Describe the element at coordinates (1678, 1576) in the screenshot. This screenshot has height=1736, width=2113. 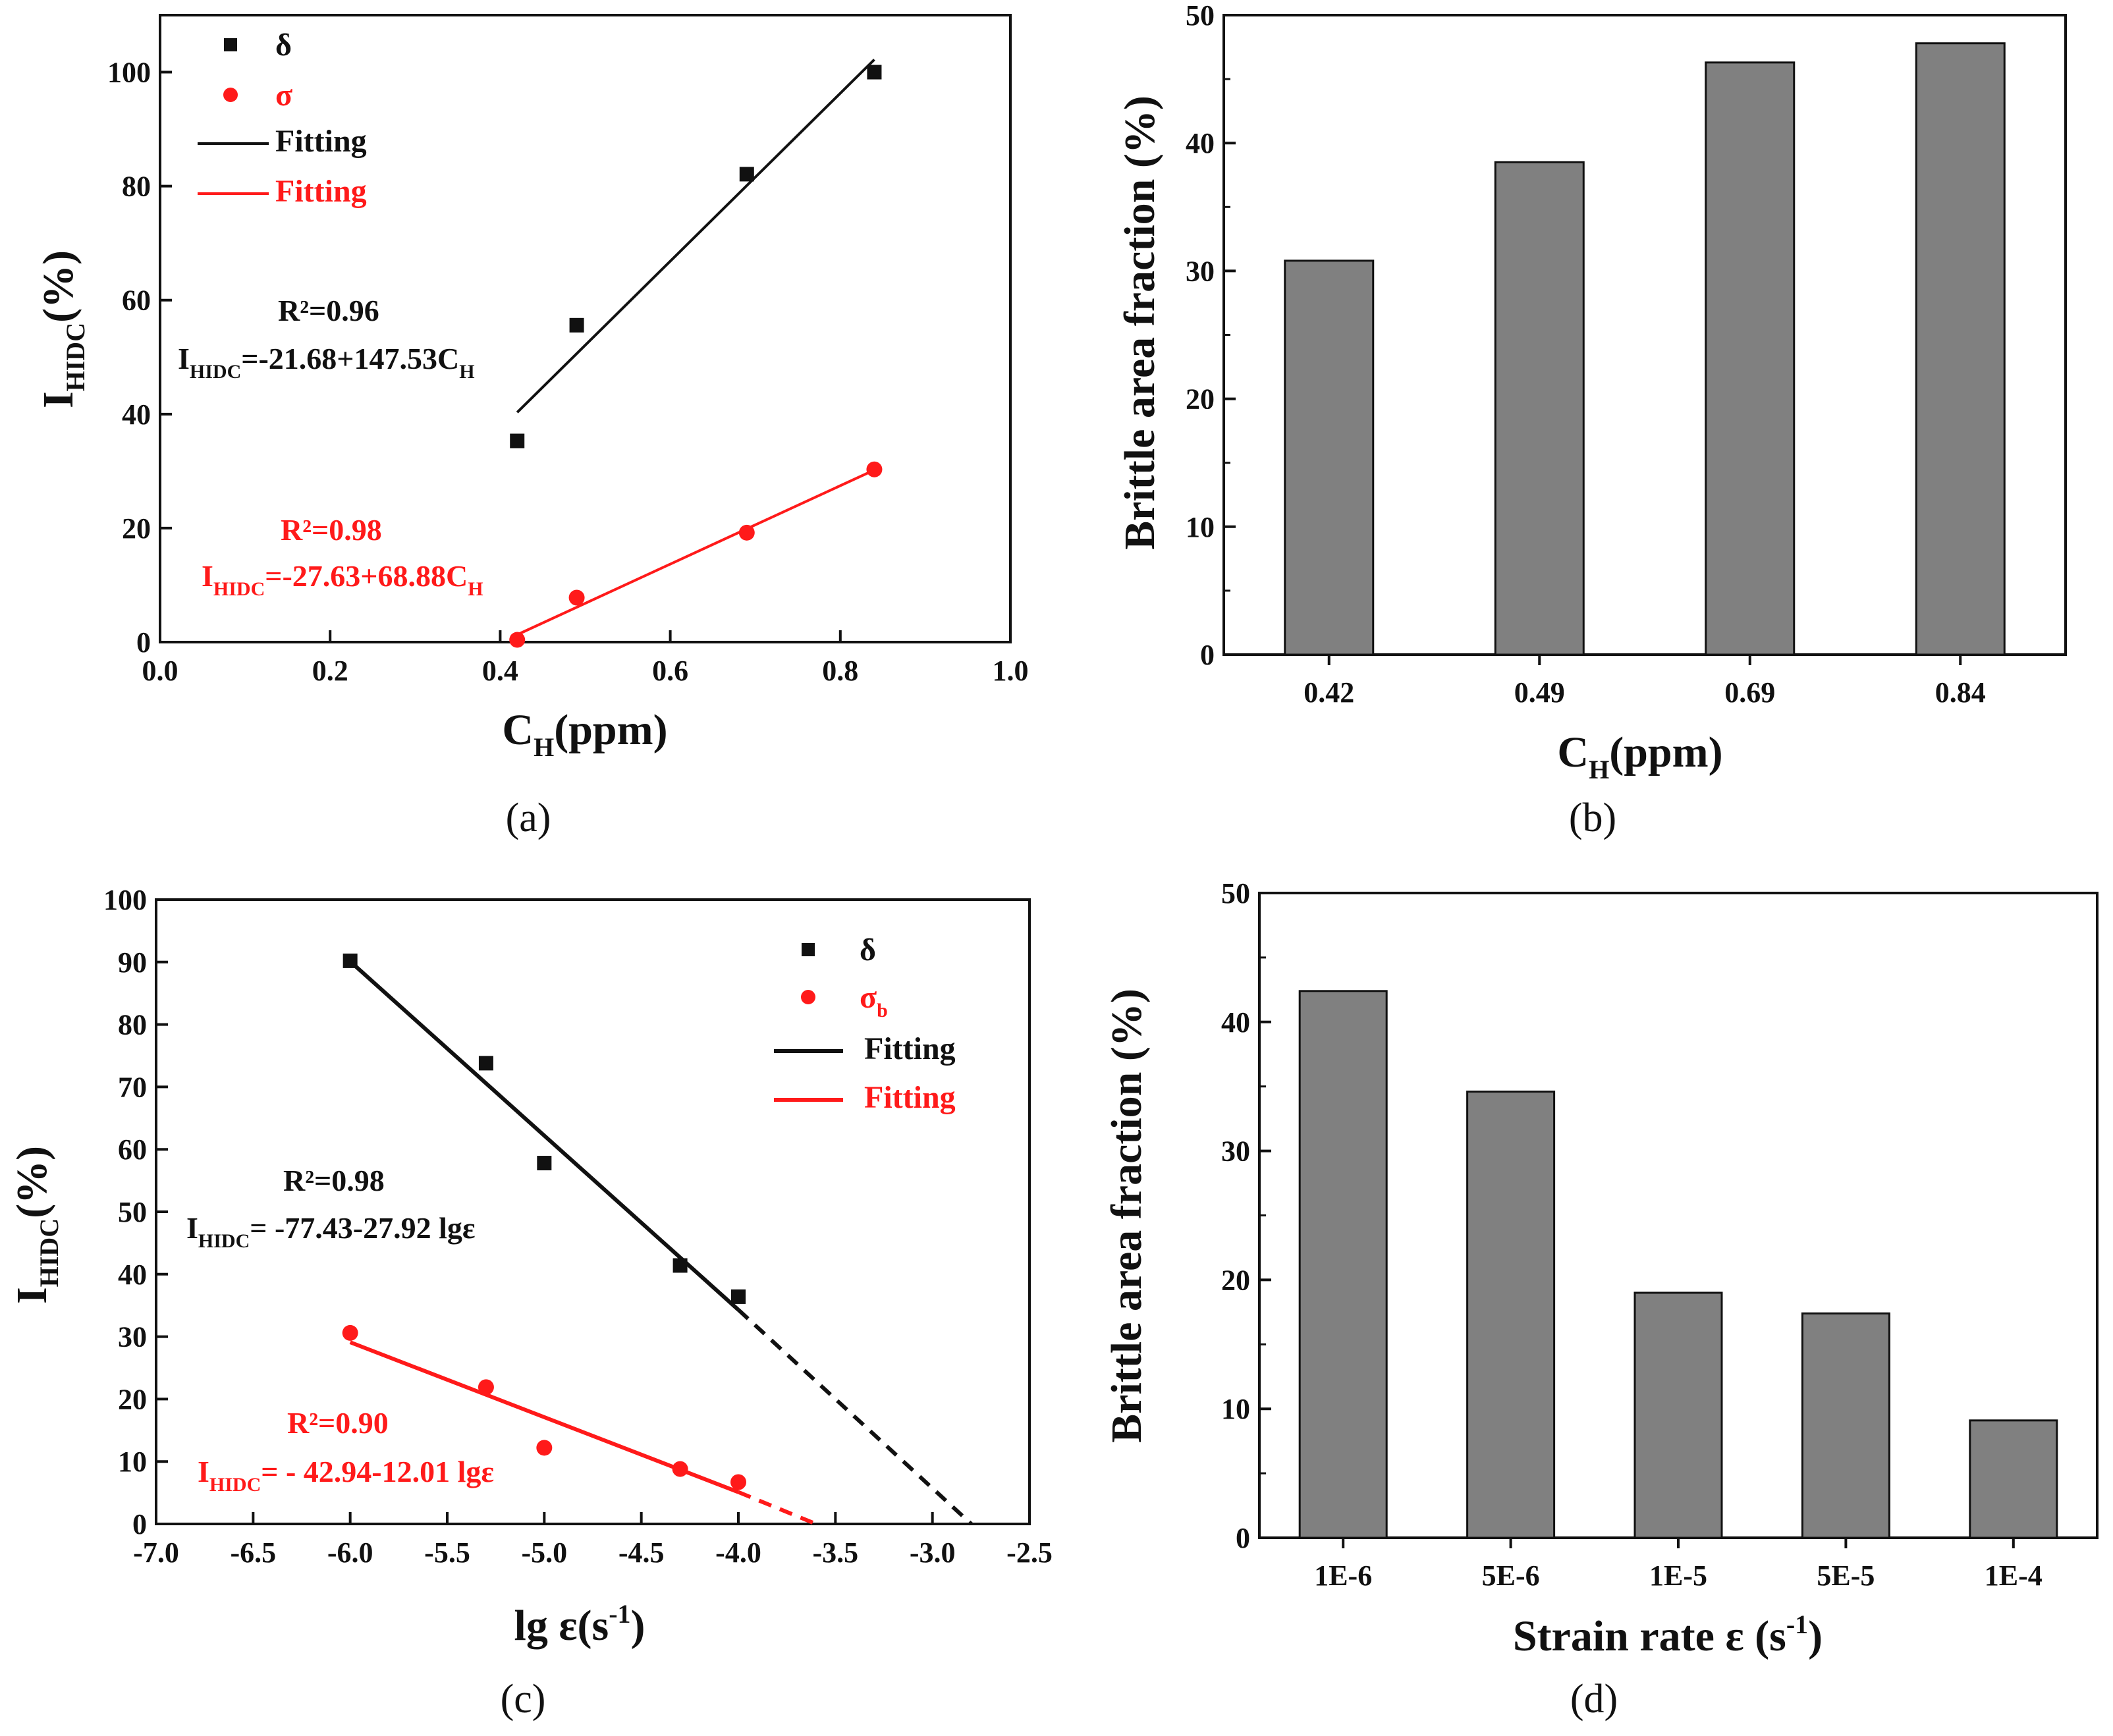
I see `x-tick-label: 1E-5` at that location.